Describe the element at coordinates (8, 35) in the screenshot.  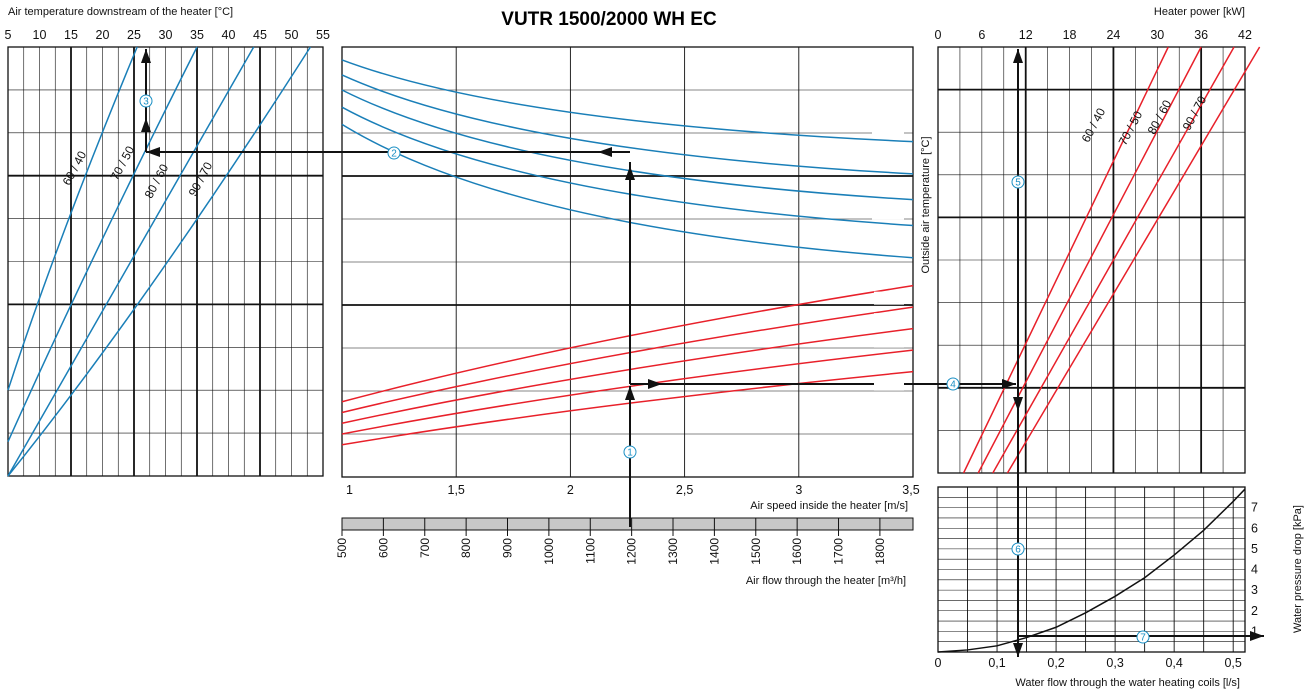
I see `air-temp-tick-label: 5` at that location.